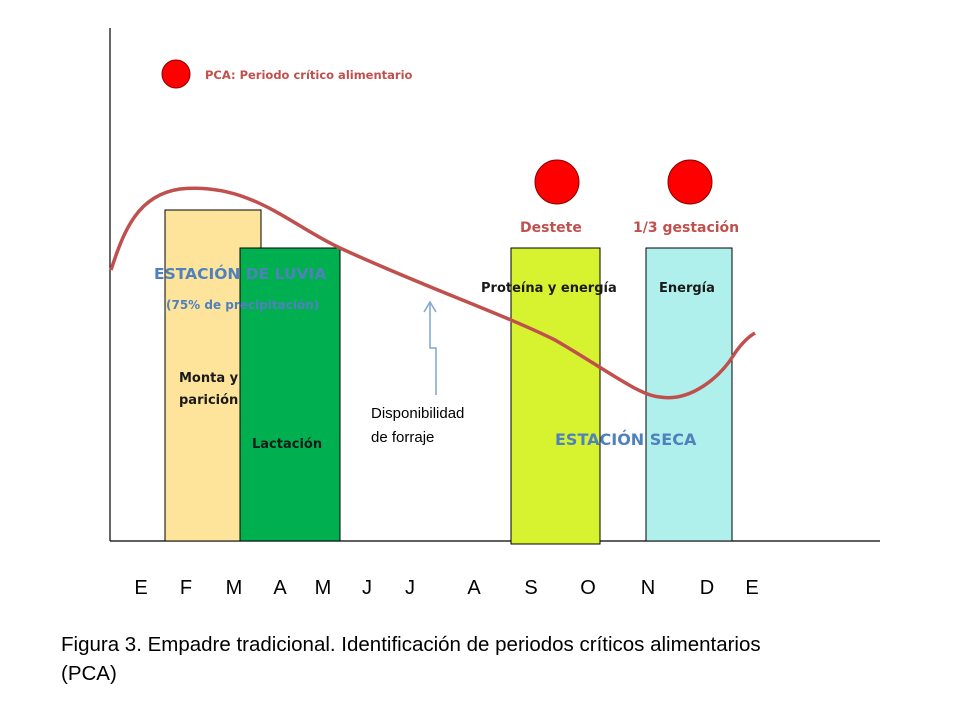 The width and height of the screenshot is (960, 720). I want to click on legend-pca-marker, so click(176, 74).